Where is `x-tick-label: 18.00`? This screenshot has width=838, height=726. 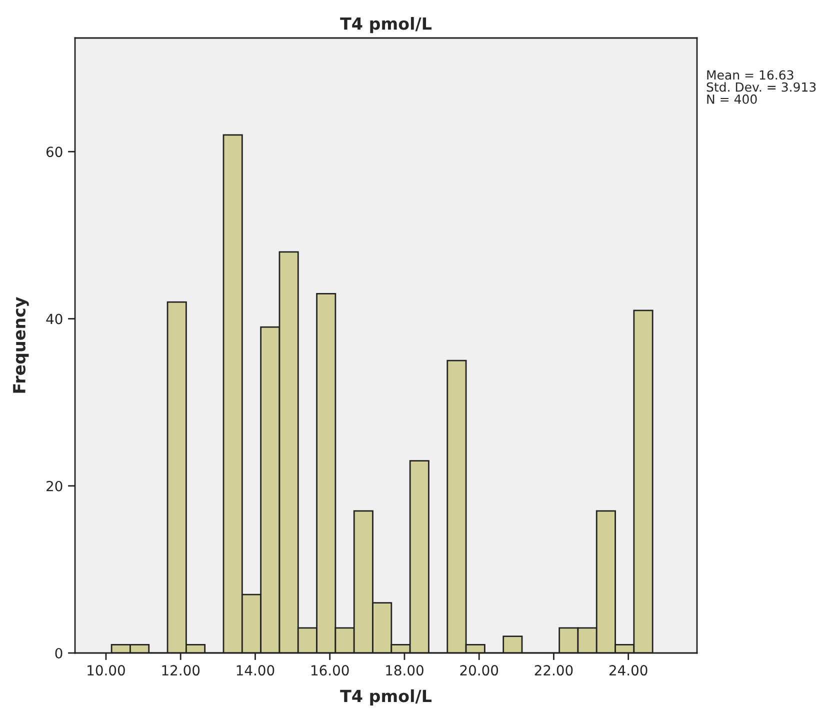
x-tick-label: 18.00 is located at coordinates (405, 670).